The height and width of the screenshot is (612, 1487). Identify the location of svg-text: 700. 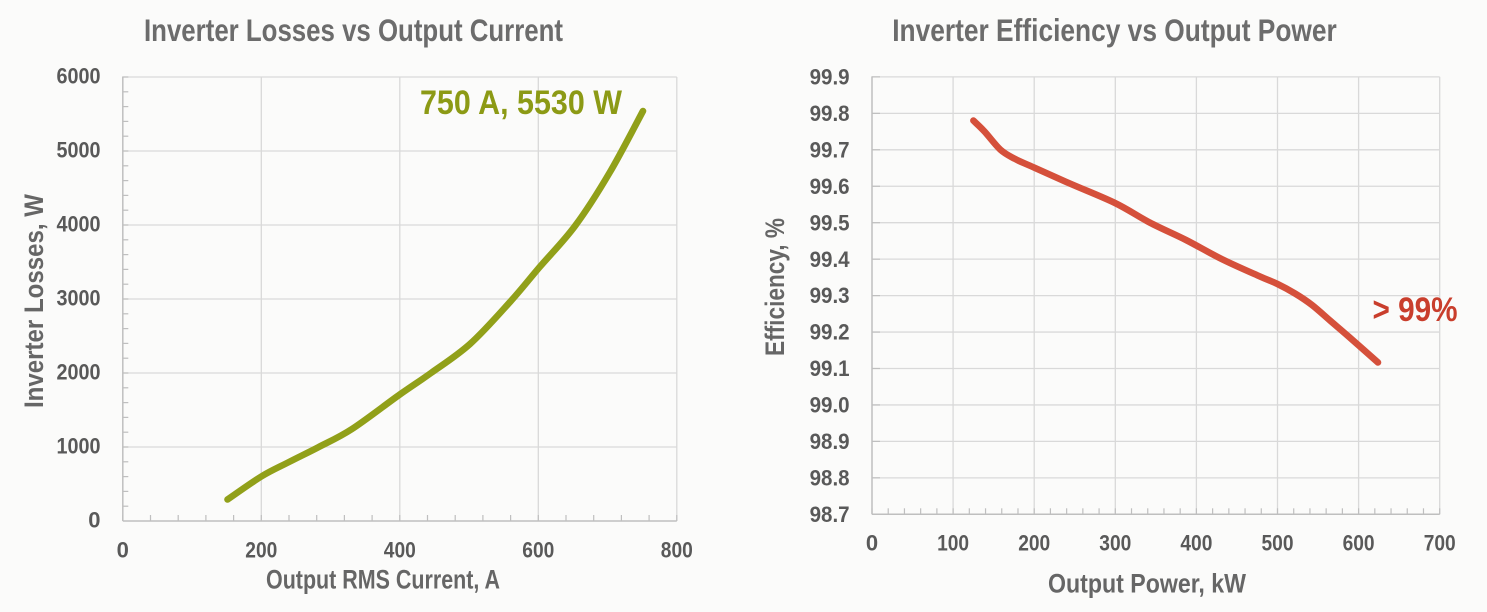
(1440, 543).